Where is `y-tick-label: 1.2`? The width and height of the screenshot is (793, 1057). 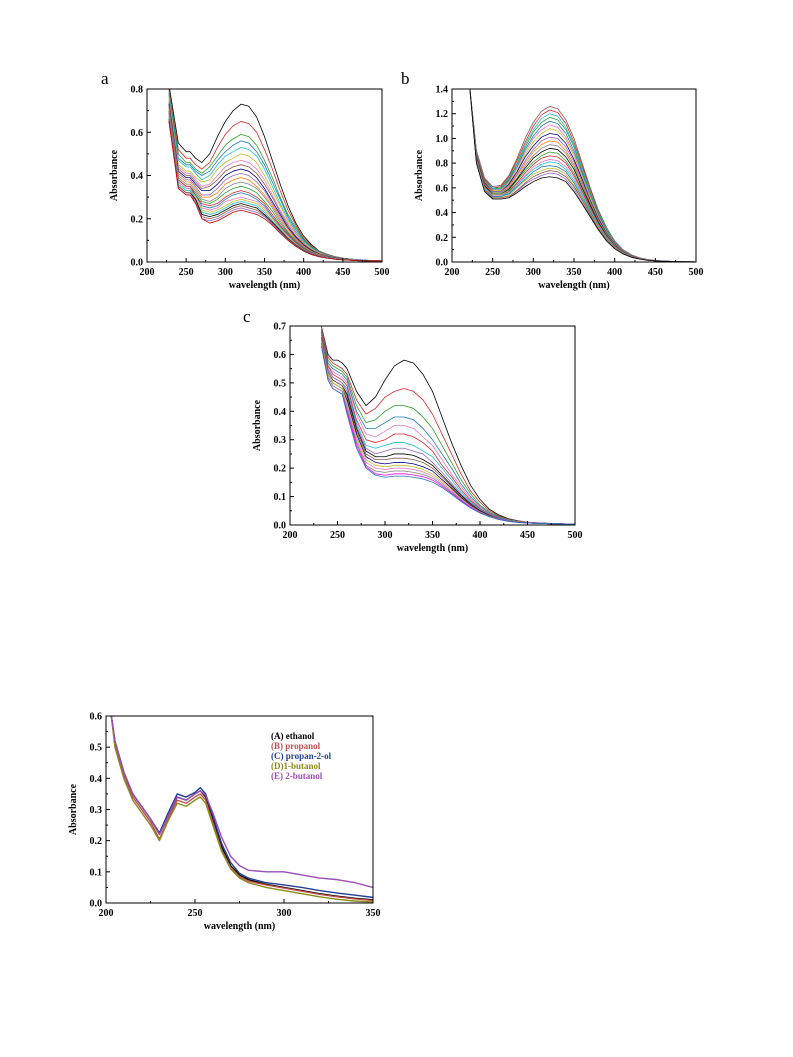
y-tick-label: 1.2 is located at coordinates (442, 114).